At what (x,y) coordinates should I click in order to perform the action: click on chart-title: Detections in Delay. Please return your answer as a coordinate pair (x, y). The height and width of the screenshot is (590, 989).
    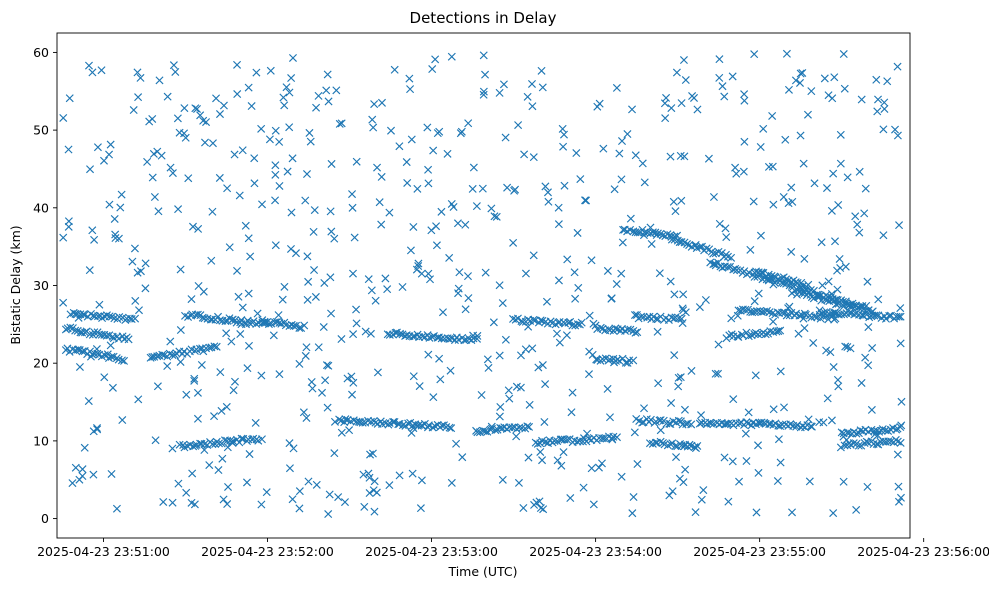
    Looking at the image, I should click on (483, 18).